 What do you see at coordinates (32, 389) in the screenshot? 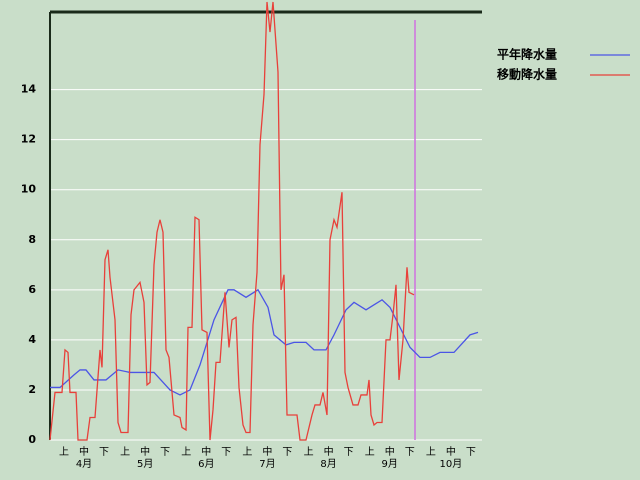
I see `y-tick-label: 2` at bounding box center [32, 389].